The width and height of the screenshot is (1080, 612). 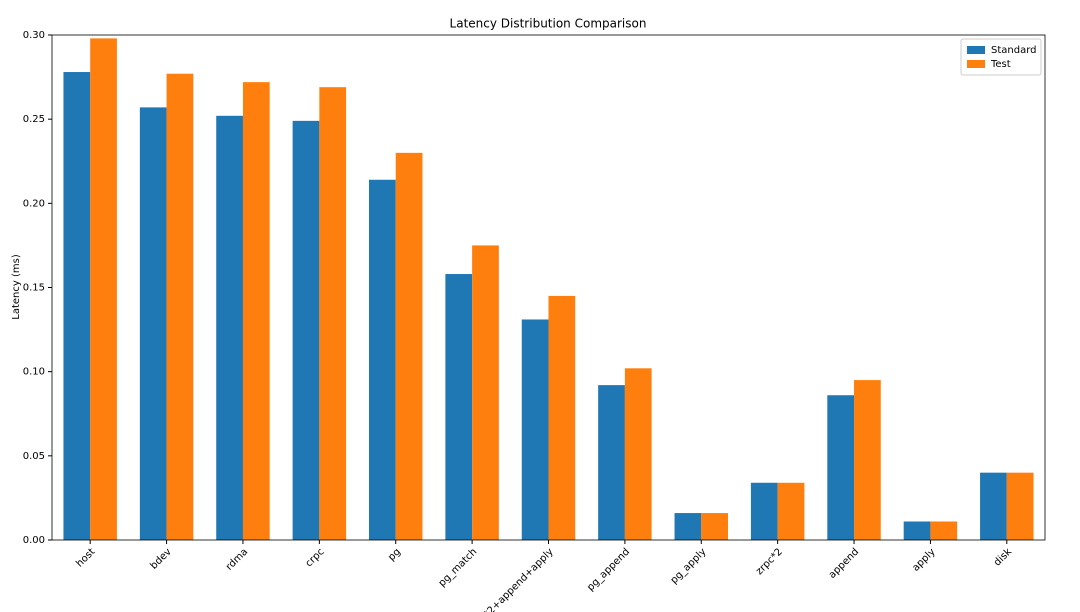 I want to click on y-tick-label: 0.05, so click(x=34, y=456).